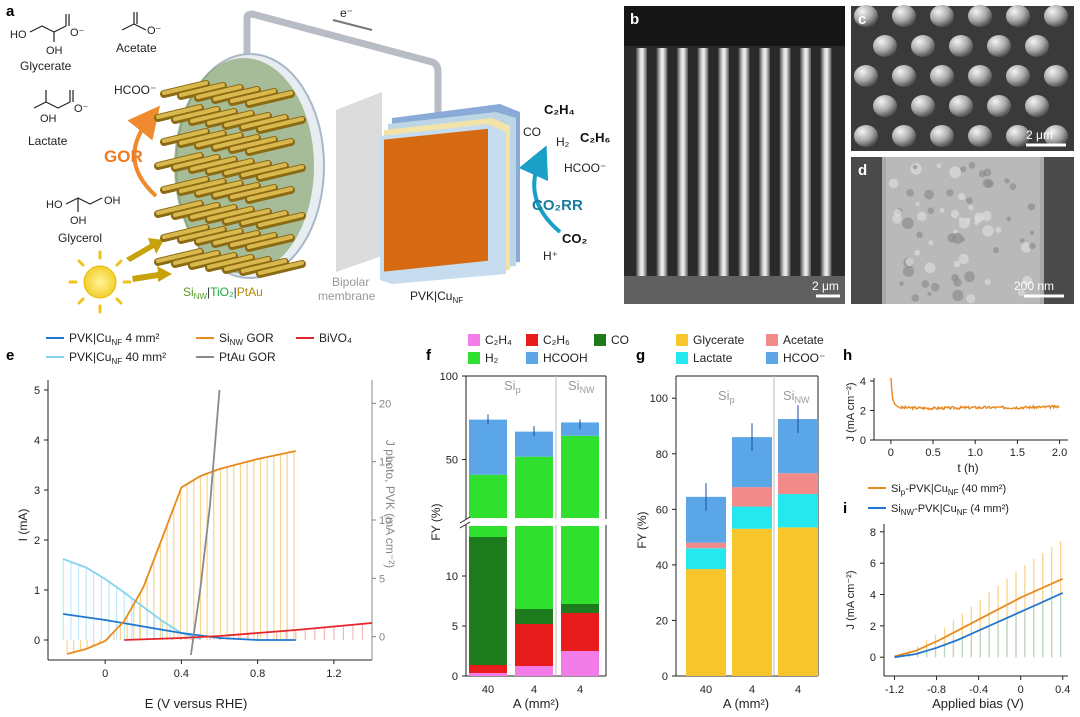  I want to click on product-co2: CO₂, so click(575, 238).